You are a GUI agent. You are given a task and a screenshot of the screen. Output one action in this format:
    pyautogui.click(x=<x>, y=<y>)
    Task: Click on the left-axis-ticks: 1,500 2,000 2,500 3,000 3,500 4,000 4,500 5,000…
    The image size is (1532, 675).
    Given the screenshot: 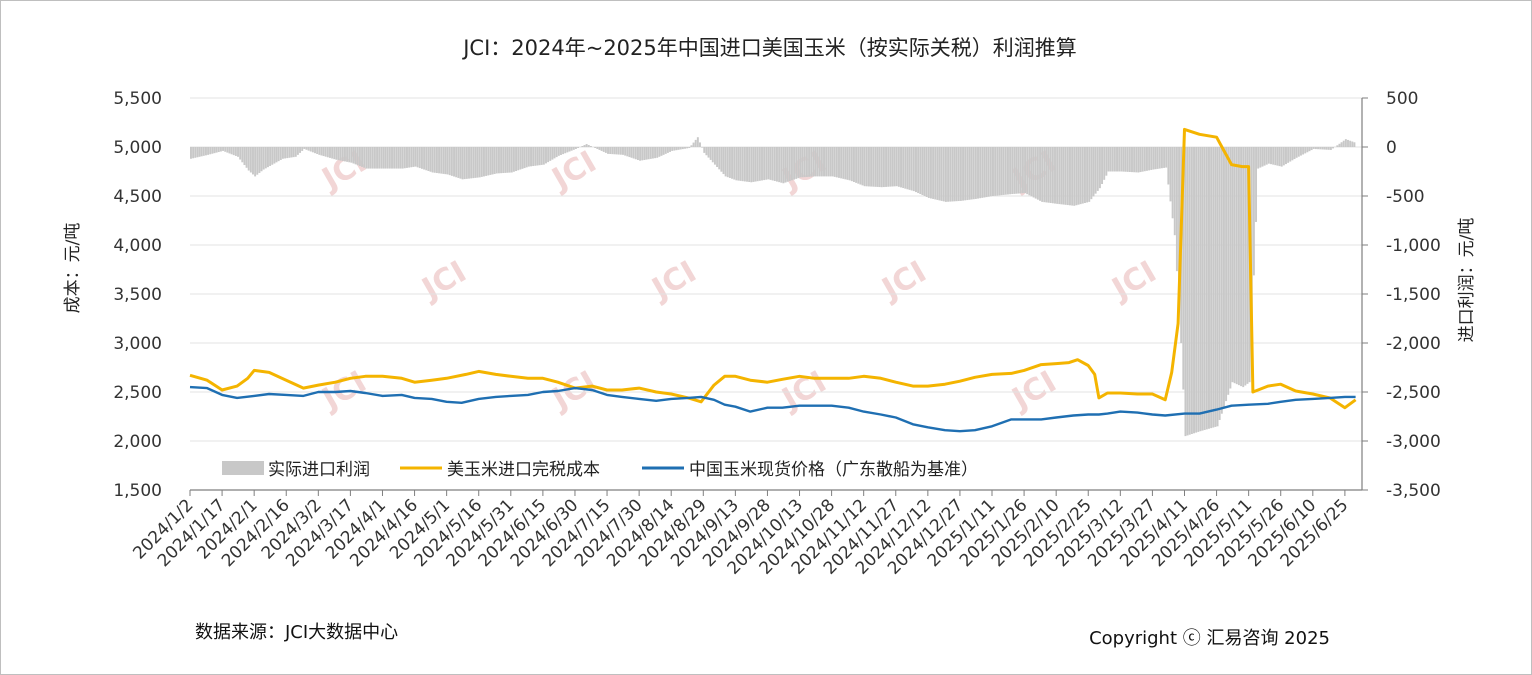 What is the action you would take?
    pyautogui.click(x=137, y=295)
    